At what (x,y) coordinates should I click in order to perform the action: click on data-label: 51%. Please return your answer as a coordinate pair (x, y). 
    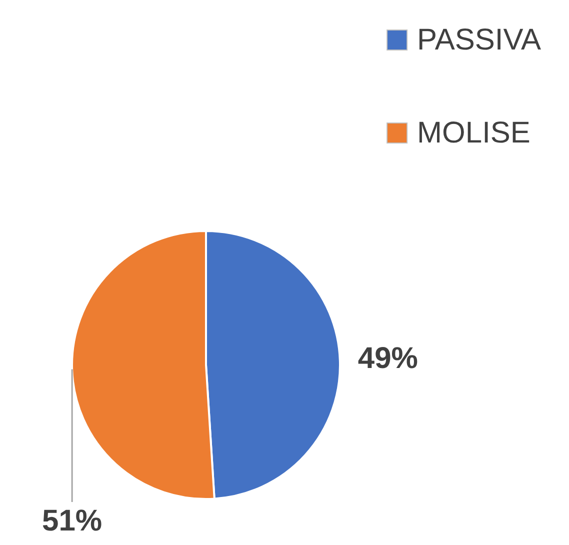
    Looking at the image, I should click on (72, 521).